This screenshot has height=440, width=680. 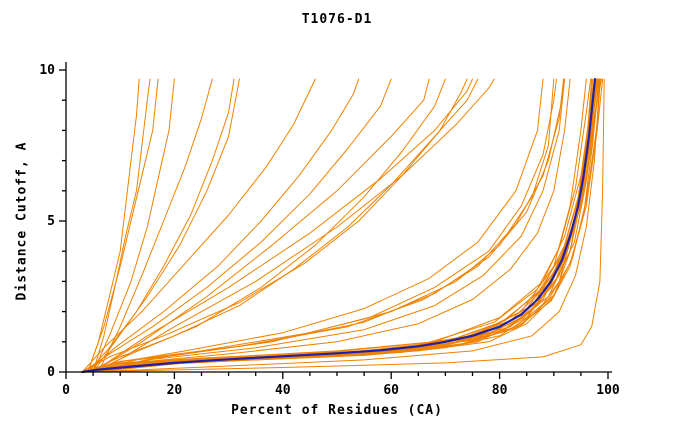 What do you see at coordinates (47, 70) in the screenshot?
I see `y-tick-label: 10` at bounding box center [47, 70].